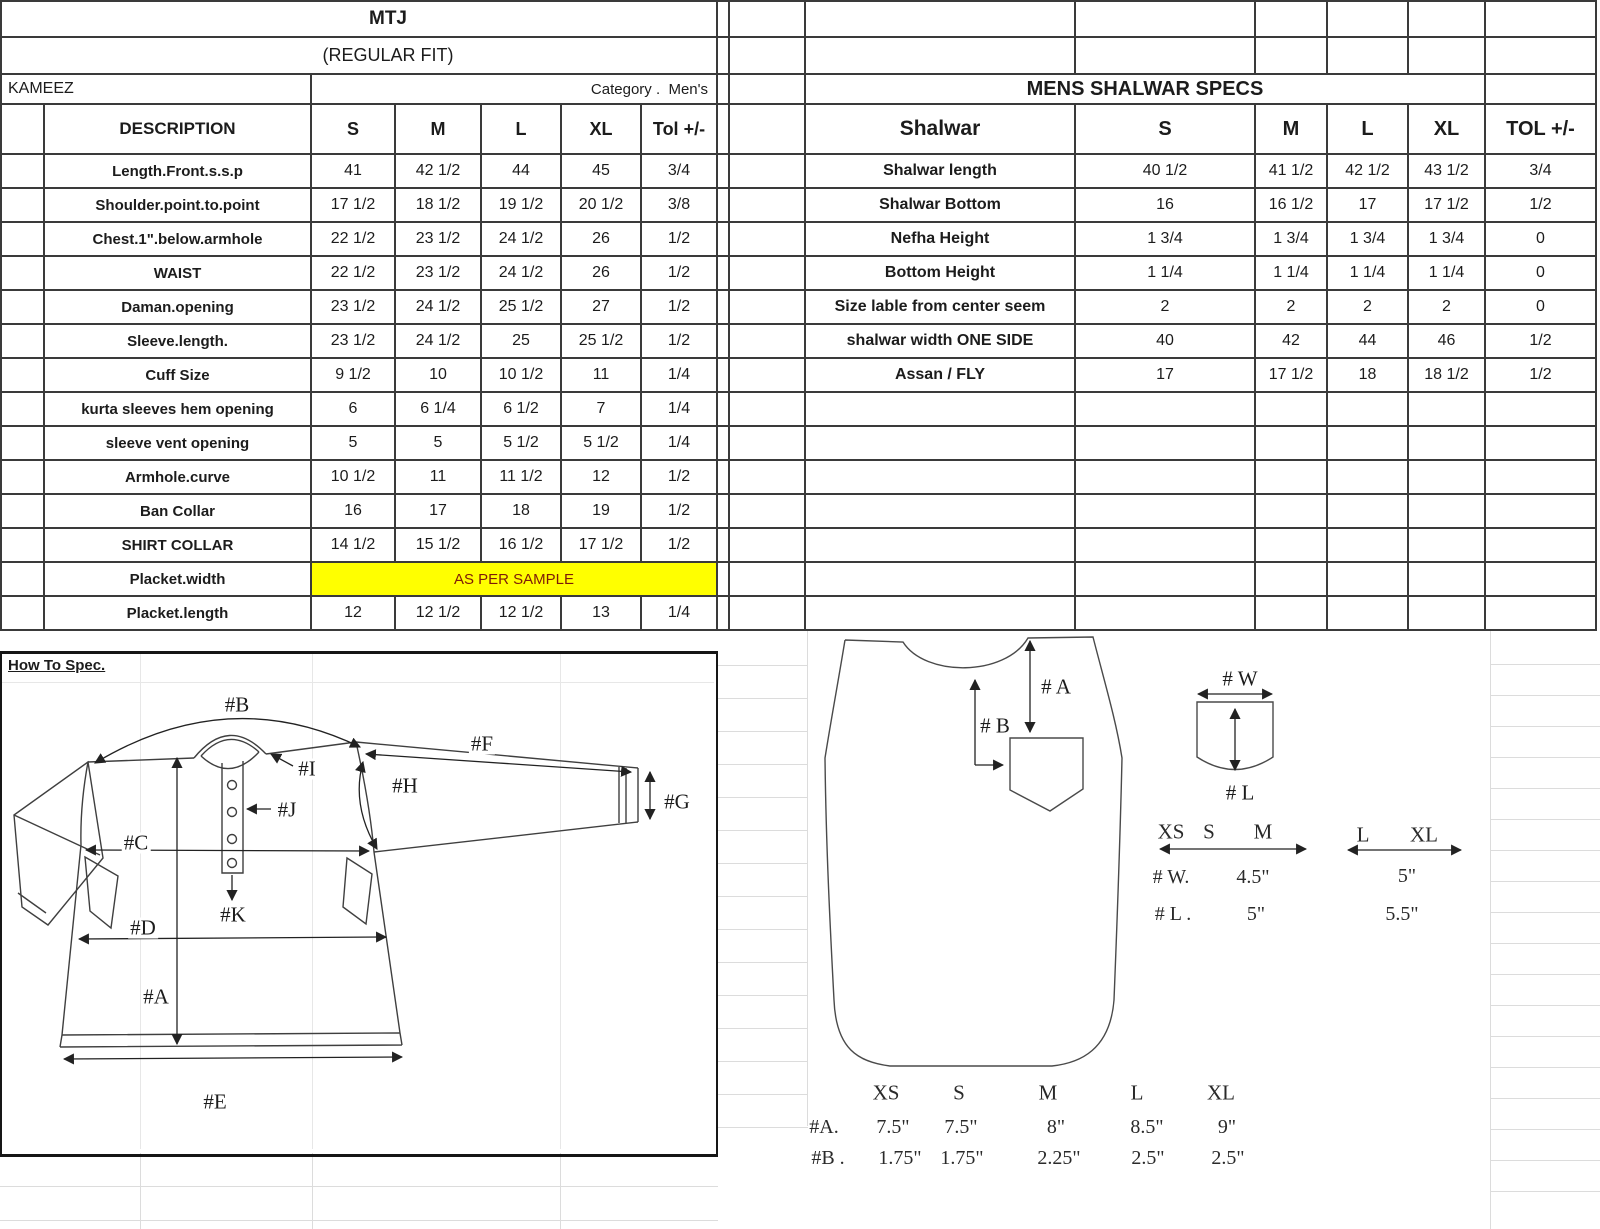 Image resolution: width=1600 pixels, height=1229 pixels. What do you see at coordinates (307, 768) in the screenshot?
I see `dim-label-i: #I` at bounding box center [307, 768].